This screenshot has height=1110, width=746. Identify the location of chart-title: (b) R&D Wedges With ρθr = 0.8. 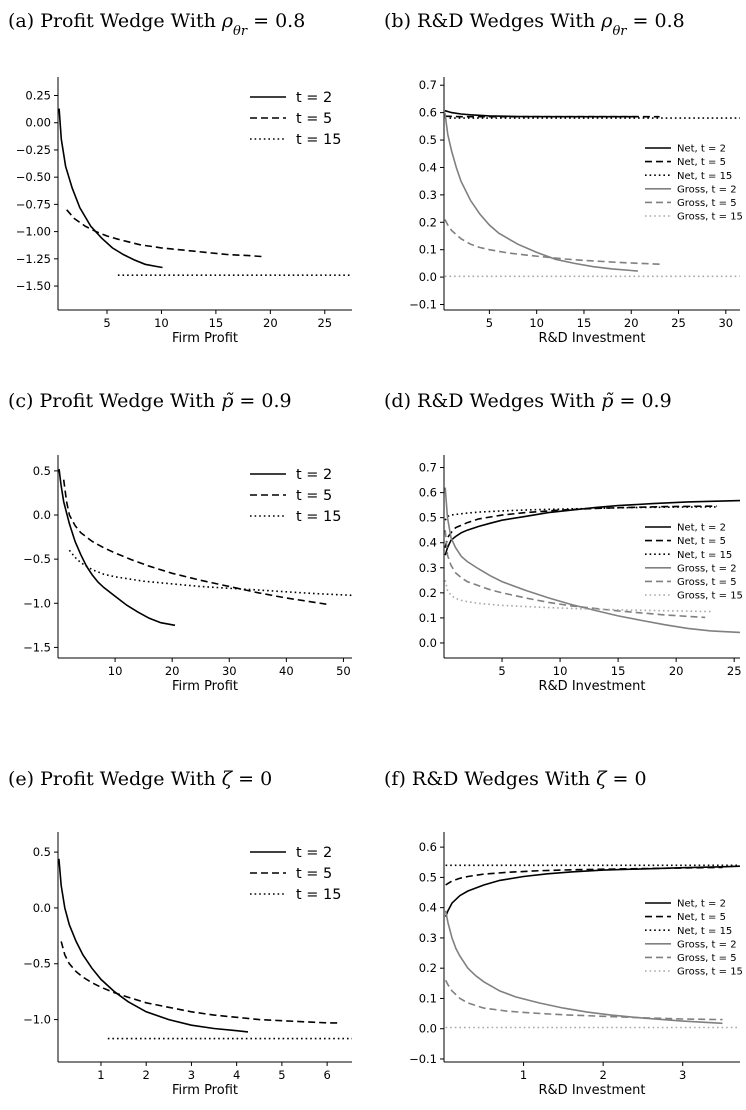
(534, 24).